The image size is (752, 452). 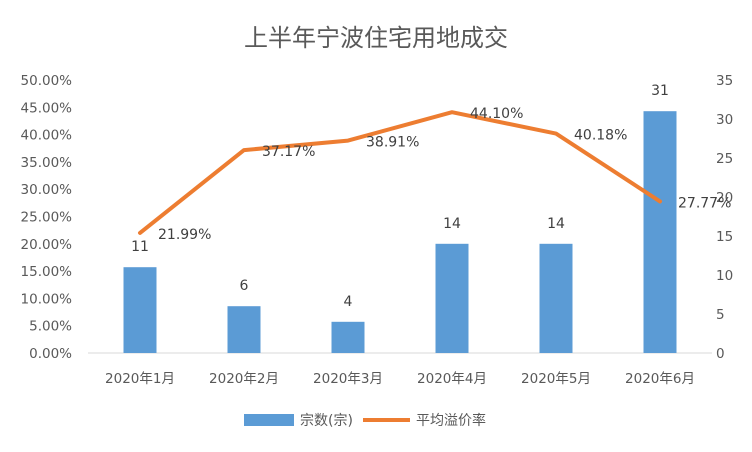 What do you see at coordinates (452, 379) in the screenshot?
I see `x-tick-label: 2020年4月` at bounding box center [452, 379].